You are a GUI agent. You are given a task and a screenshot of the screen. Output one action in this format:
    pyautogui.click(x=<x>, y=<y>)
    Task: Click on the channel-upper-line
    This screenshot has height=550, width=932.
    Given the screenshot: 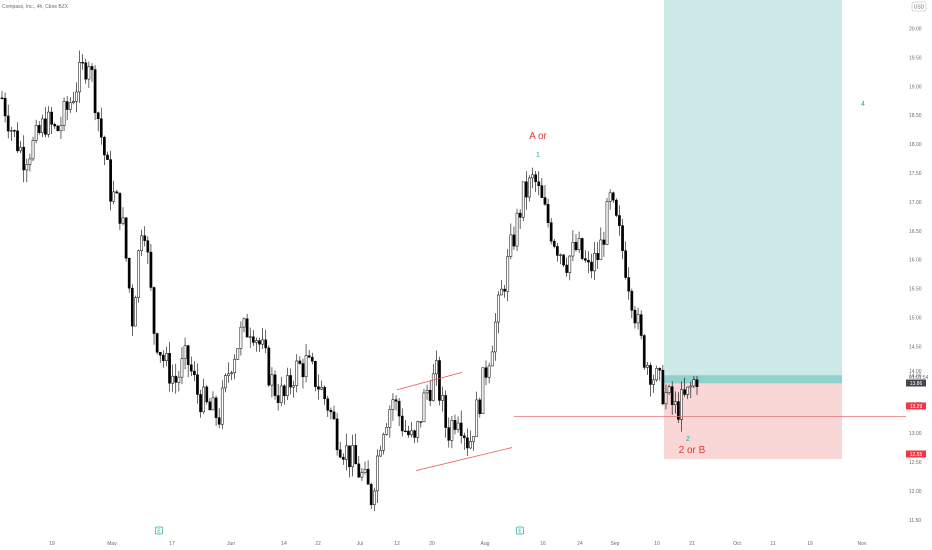 What is the action you would take?
    pyautogui.click(x=429, y=381)
    